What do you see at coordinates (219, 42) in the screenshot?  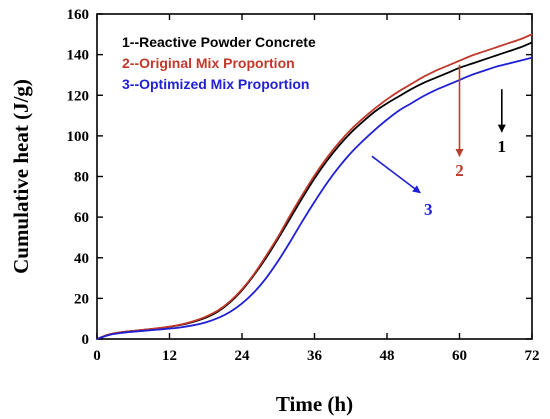 I see `legend-entry-1: 1--Reactive Powder Concrete` at bounding box center [219, 42].